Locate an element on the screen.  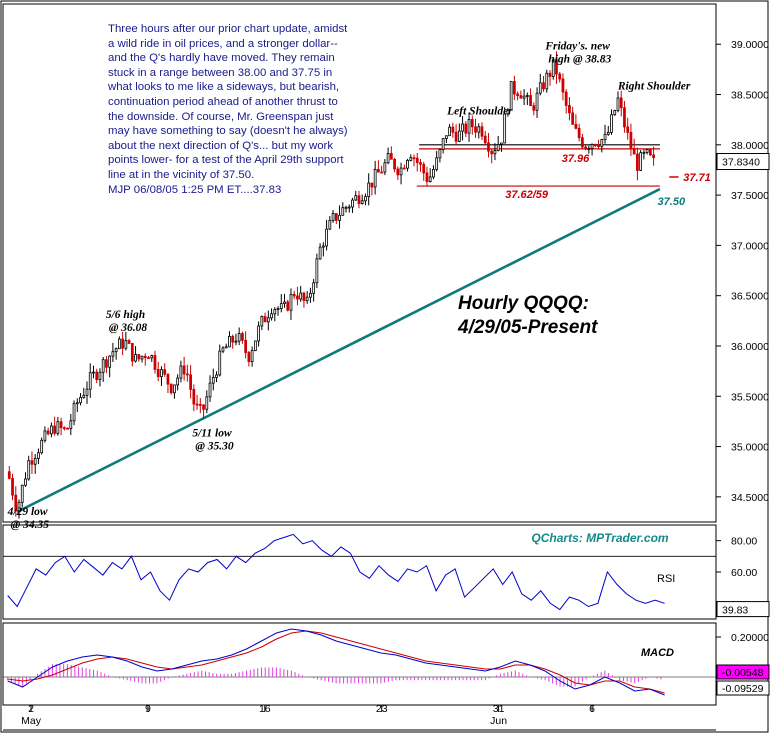
macd-hist-last-label: -0.00548 is located at coordinates (743, 673).